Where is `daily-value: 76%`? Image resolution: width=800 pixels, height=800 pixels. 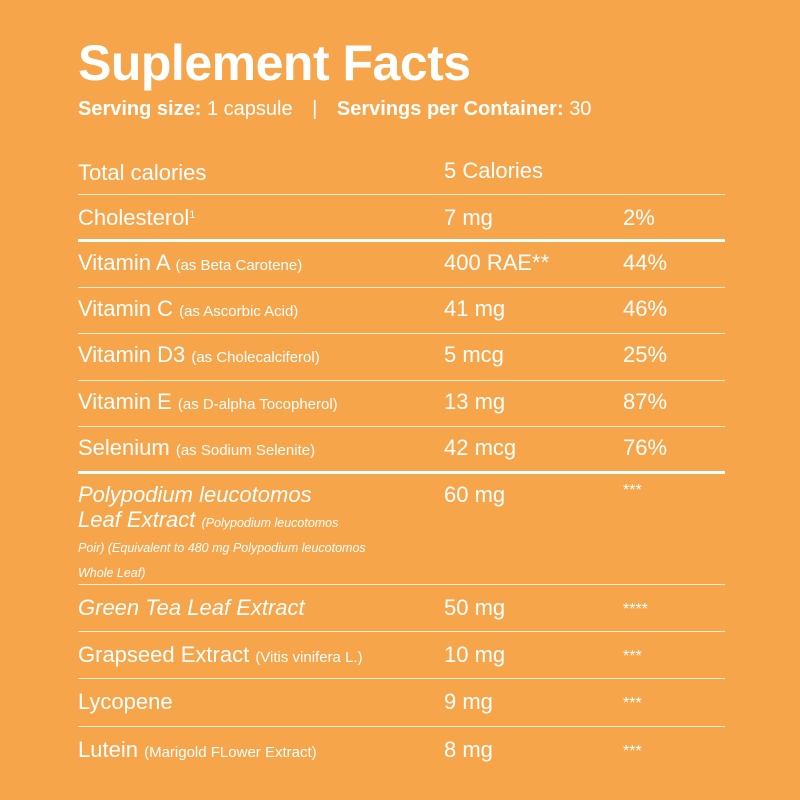
daily-value: 76% is located at coordinates (645, 447).